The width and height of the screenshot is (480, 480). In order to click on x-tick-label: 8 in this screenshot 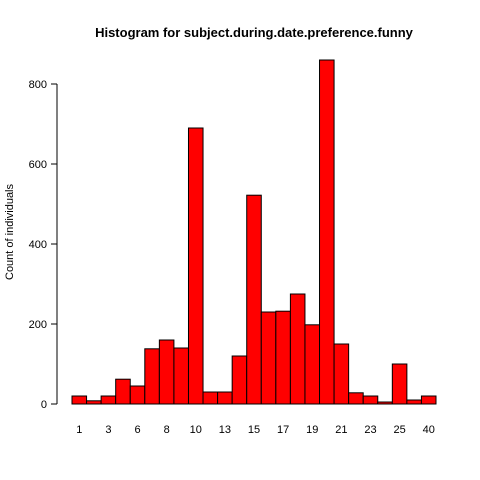, I will do `click(167, 430)`.